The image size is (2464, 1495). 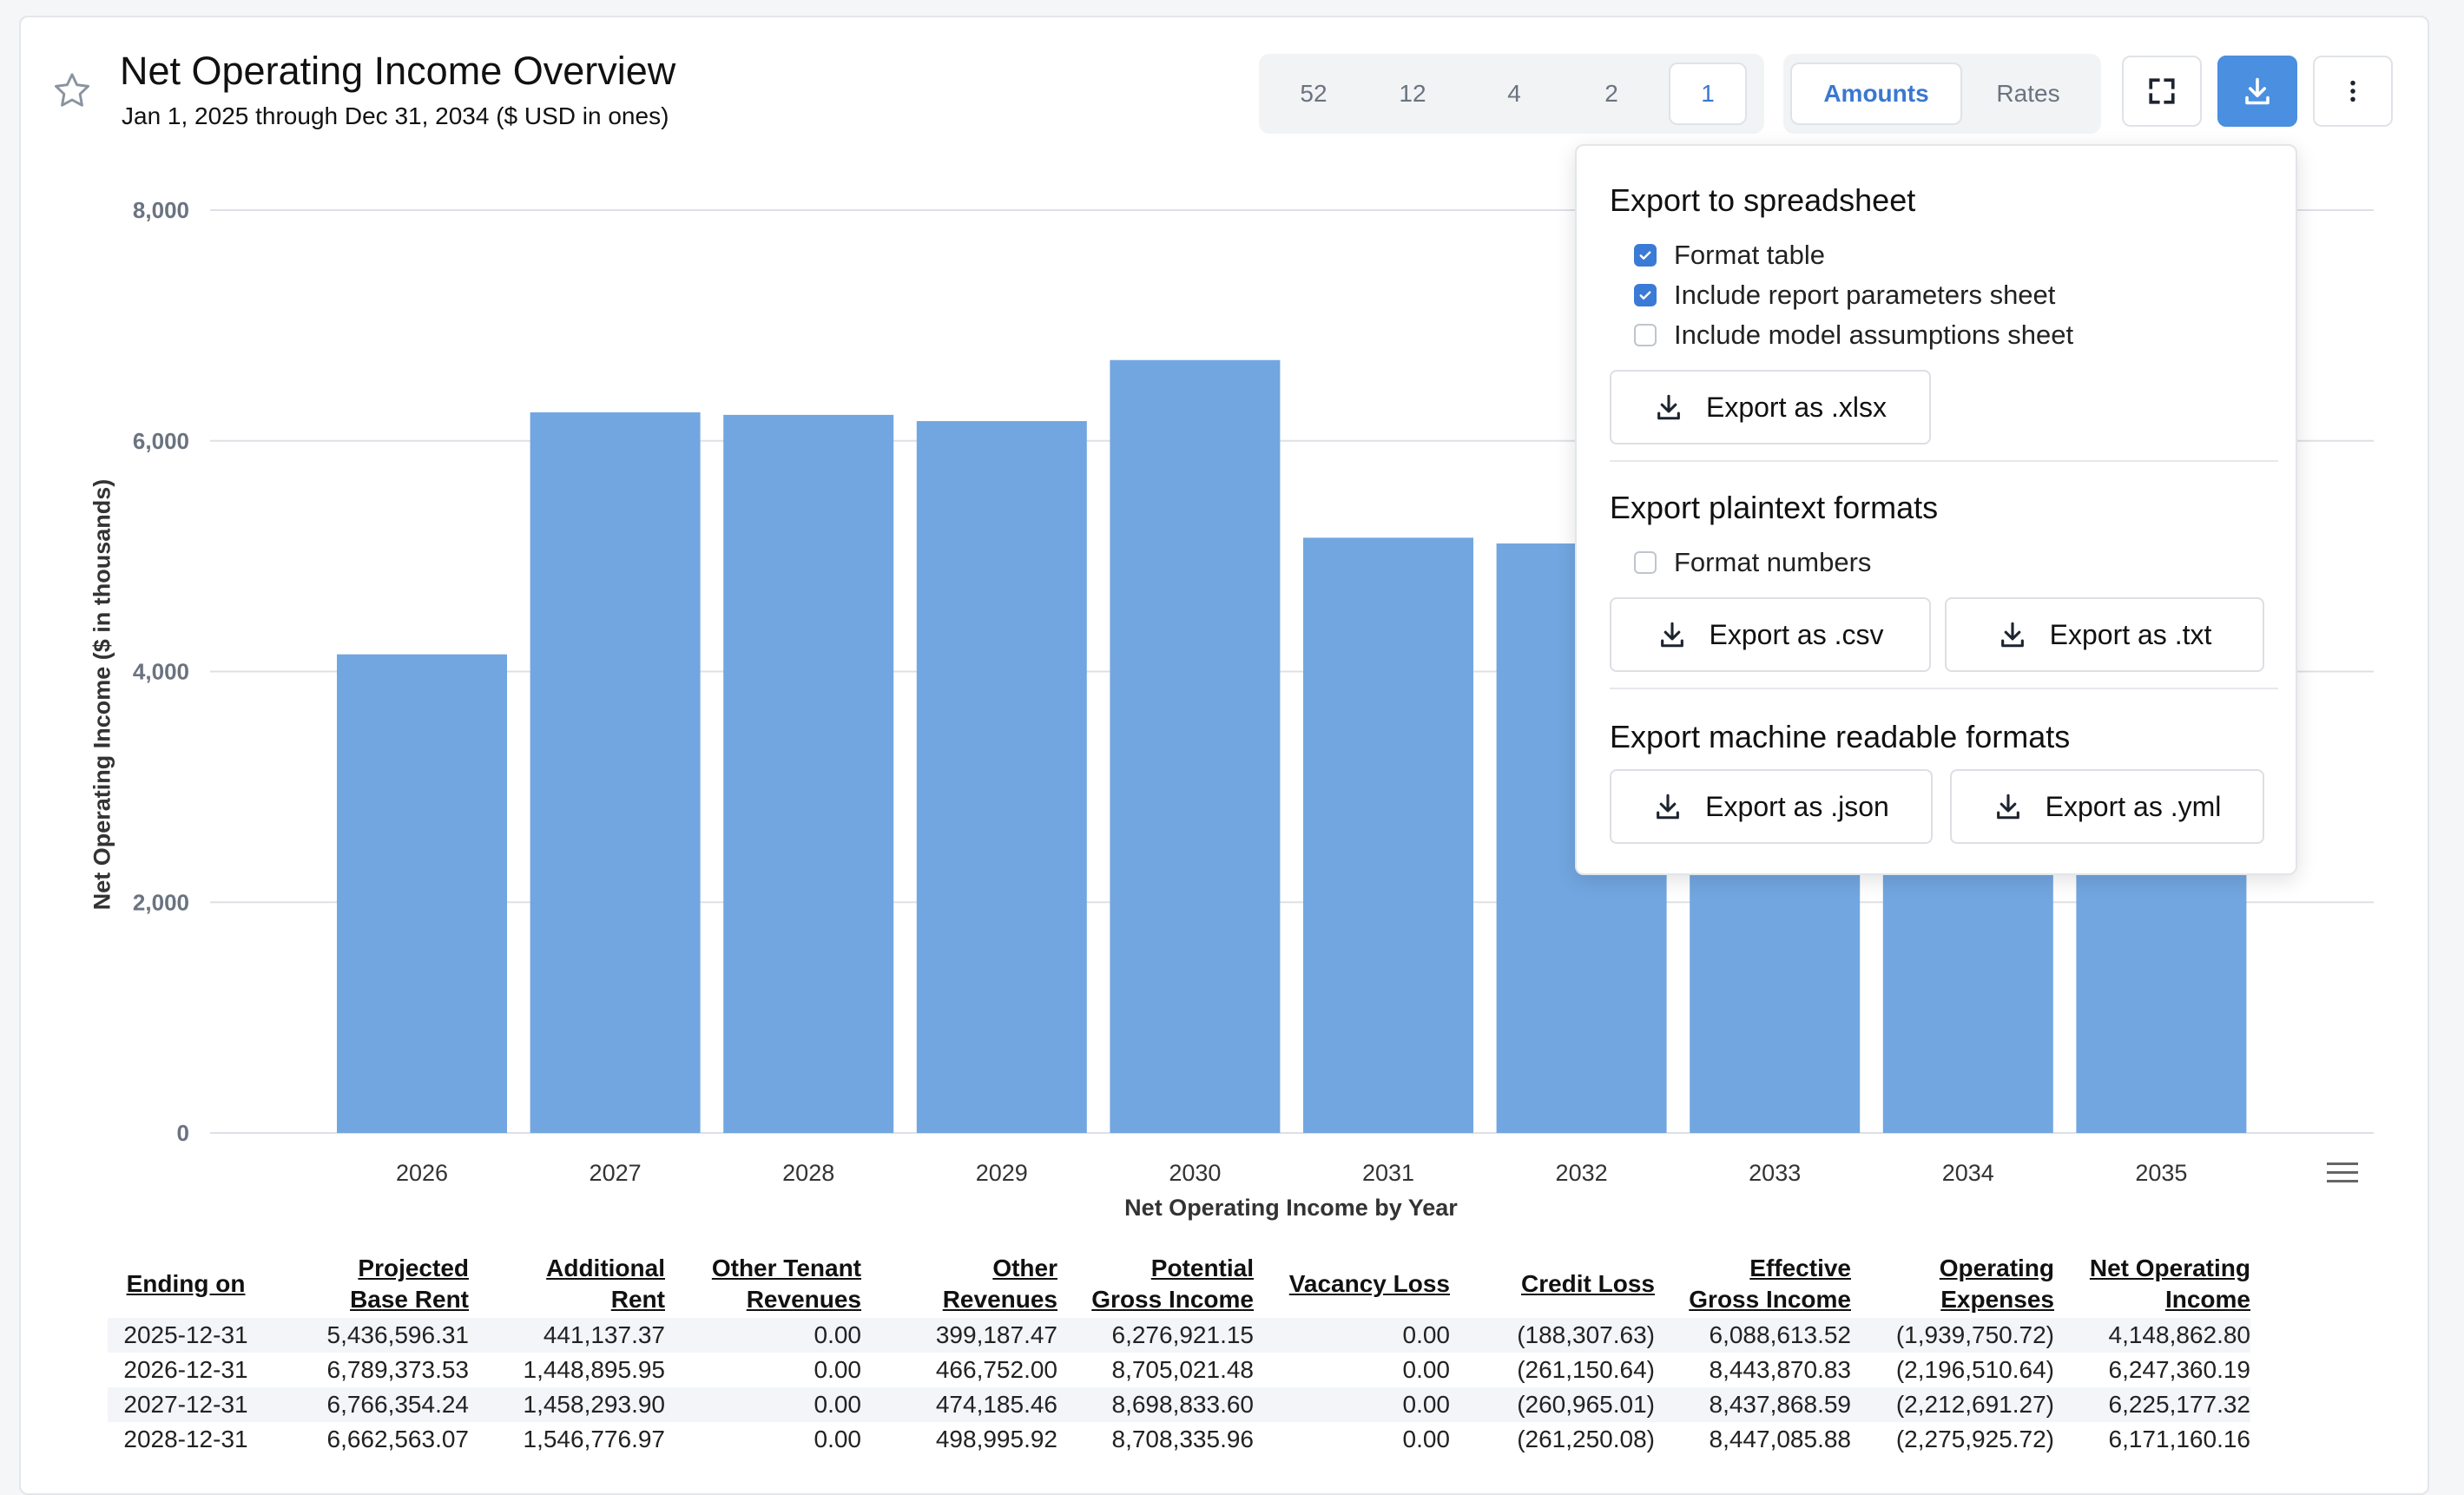 What do you see at coordinates (567, 1284) in the screenshot?
I see `column-header: Additional Rent` at bounding box center [567, 1284].